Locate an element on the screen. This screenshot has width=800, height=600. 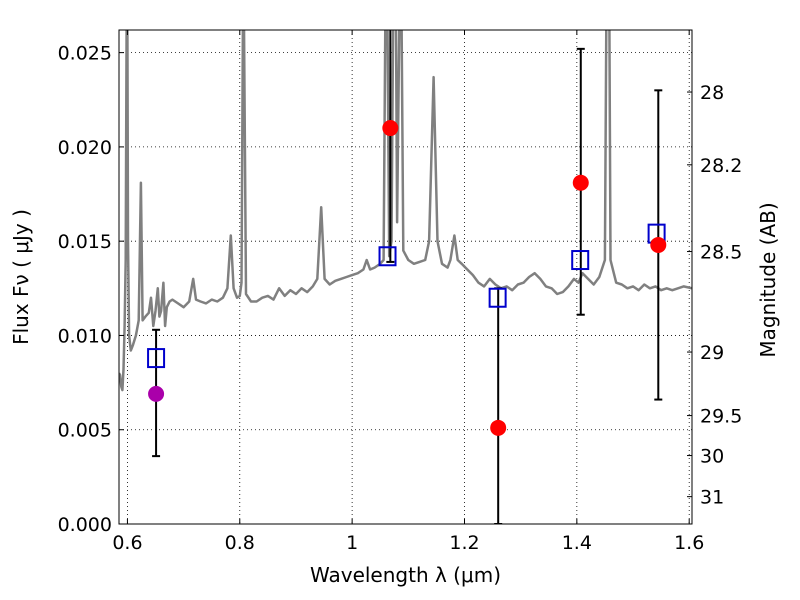
y-tick-label: 0.000 is located at coordinates (85, 525).